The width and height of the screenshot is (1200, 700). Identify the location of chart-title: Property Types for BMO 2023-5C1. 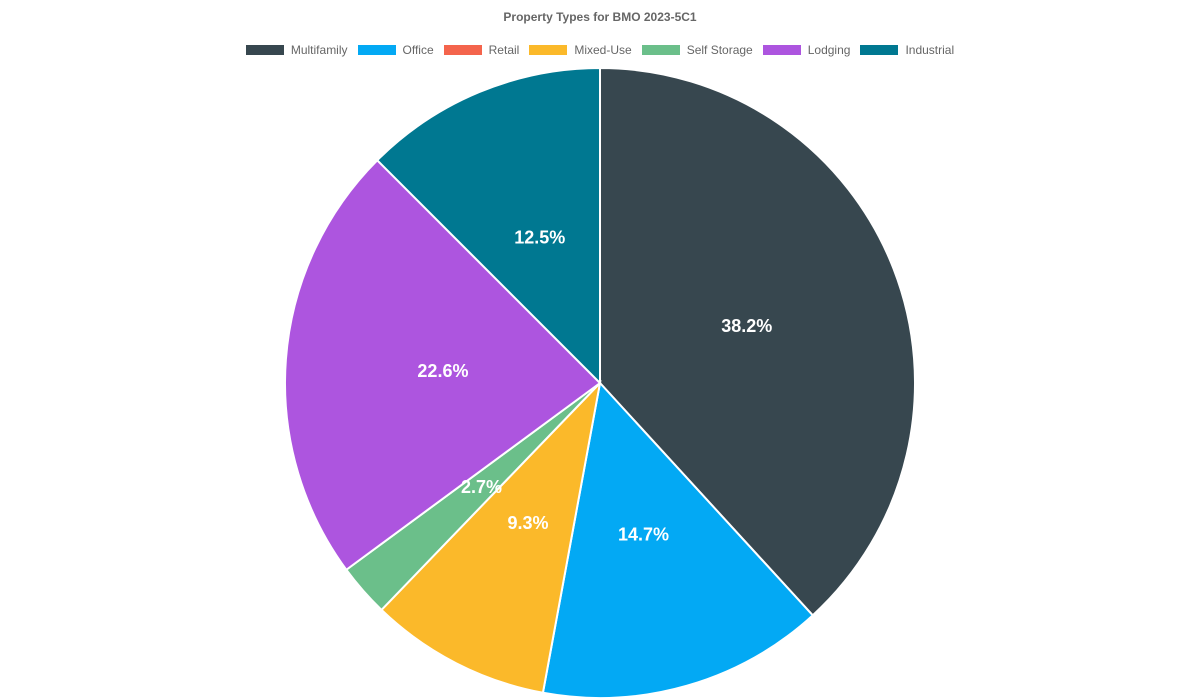
(600, 17).